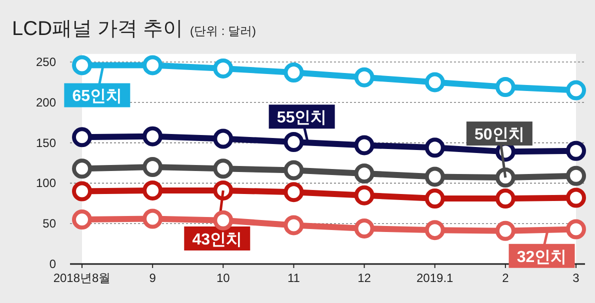 This screenshot has height=303, width=595. I want to click on y-tick-label: 150, so click(46, 143).